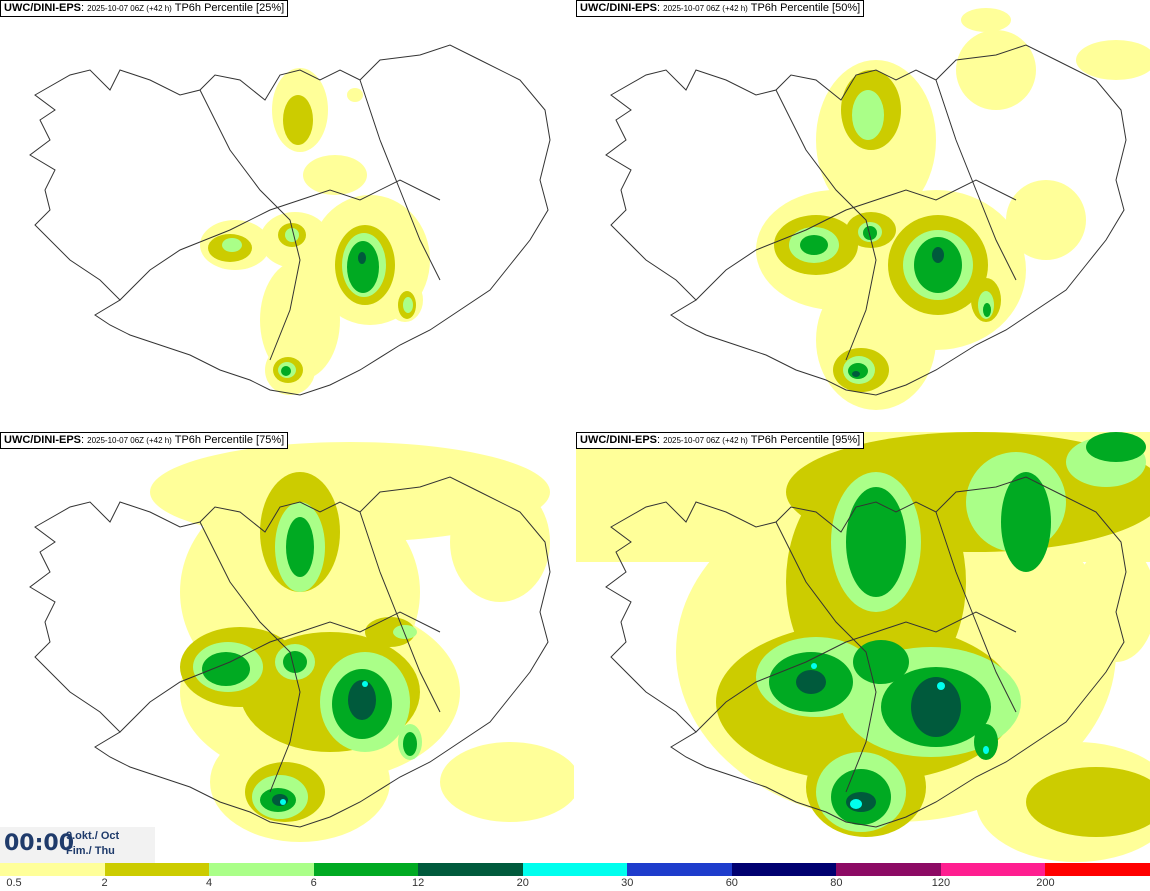 The width and height of the screenshot is (1150, 891). What do you see at coordinates (522, 883) in the screenshot?
I see `legend-label: 20` at bounding box center [522, 883].